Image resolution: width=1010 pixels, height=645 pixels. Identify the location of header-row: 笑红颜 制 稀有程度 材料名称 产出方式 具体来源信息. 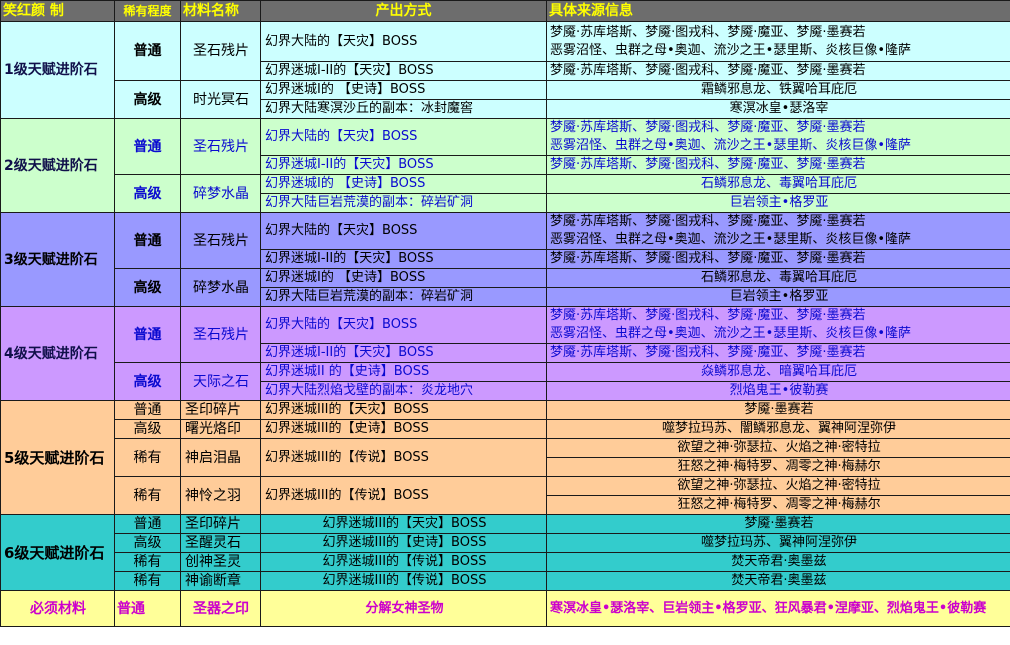
(505, 11).